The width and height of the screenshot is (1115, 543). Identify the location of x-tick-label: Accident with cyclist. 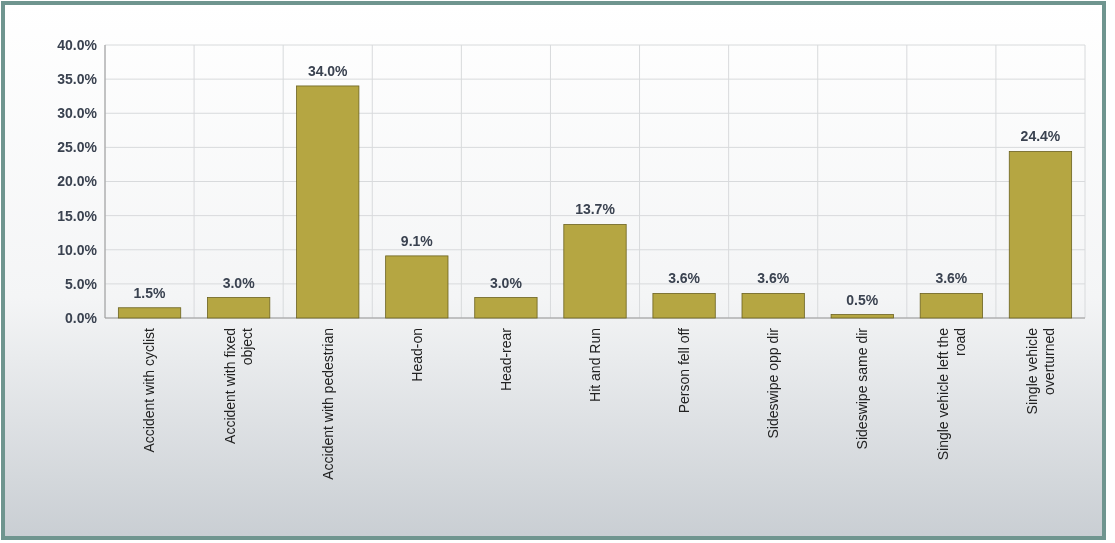
(149, 390).